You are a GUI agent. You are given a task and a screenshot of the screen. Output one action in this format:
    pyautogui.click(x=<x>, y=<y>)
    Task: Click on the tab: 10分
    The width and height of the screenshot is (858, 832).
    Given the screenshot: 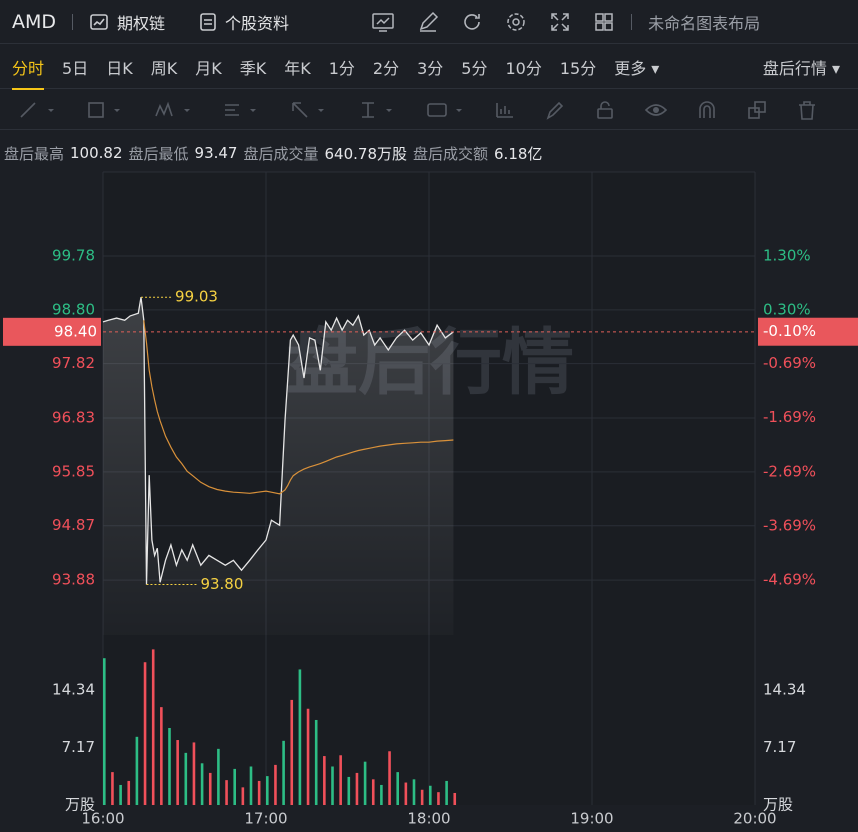 What is the action you would take?
    pyautogui.click(x=523, y=68)
    